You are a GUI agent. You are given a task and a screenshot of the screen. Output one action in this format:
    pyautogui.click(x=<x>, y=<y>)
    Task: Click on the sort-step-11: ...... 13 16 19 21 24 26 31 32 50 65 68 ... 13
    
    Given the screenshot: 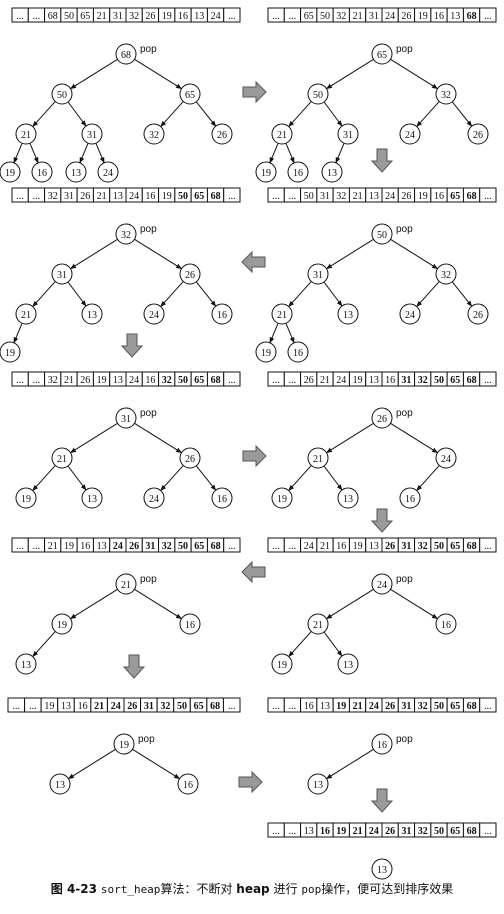 What is the action you would take?
    pyautogui.click(x=382, y=851)
    